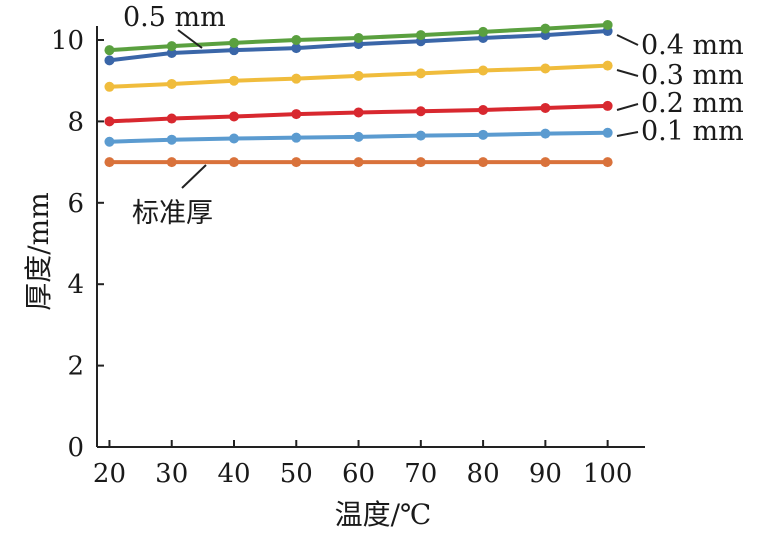  Describe the element at coordinates (77, 244) in the screenshot. I see `y-ticks: 0 2 4 6 8 10` at that location.